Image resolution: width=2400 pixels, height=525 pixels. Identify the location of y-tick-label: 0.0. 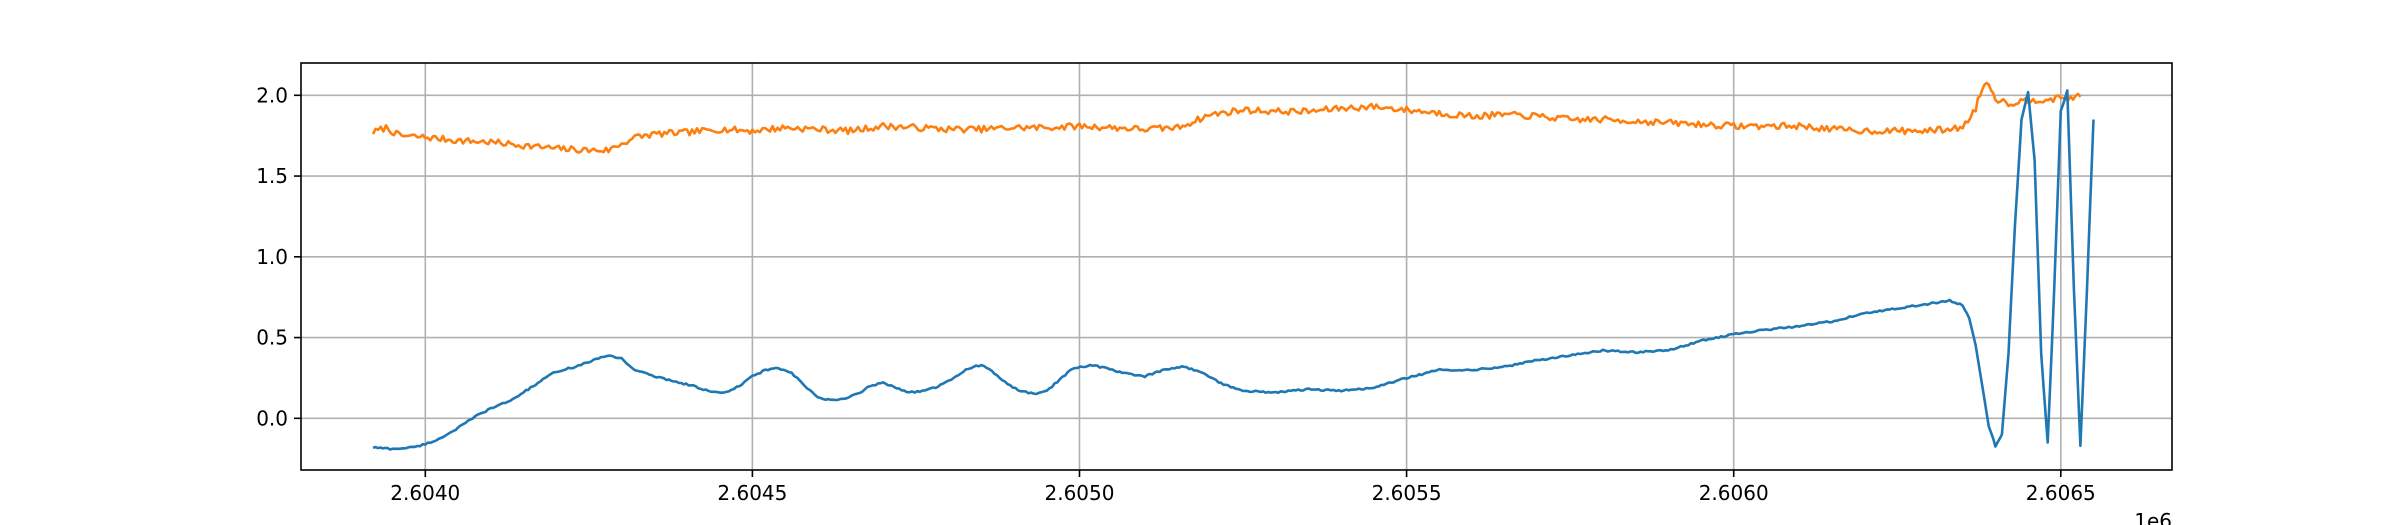
(272, 418).